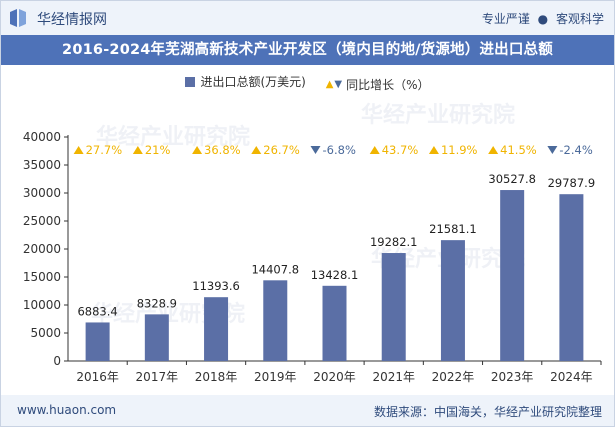 Image resolution: width=615 pixels, height=427 pixels. I want to click on brand-name: 华经情报网, so click(72, 20).